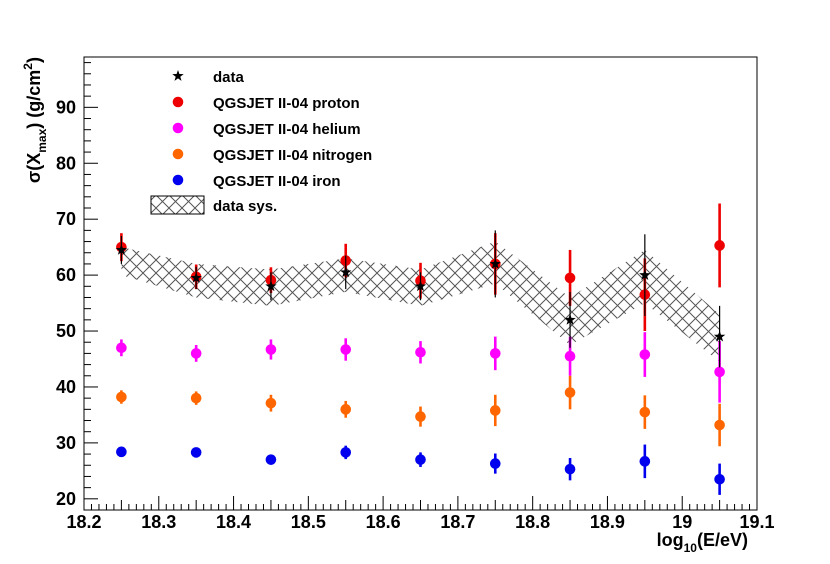 This screenshot has width=830, height=564. Describe the element at coordinates (607, 522) in the screenshot. I see `x-tick-label: 18.9` at that location.